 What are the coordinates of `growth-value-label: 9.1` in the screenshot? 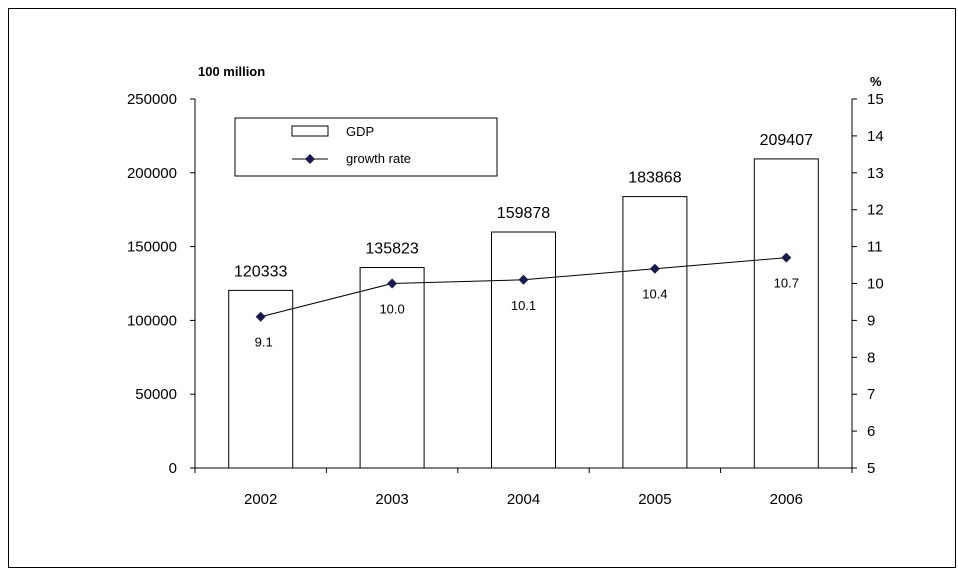 It's located at (264, 342).